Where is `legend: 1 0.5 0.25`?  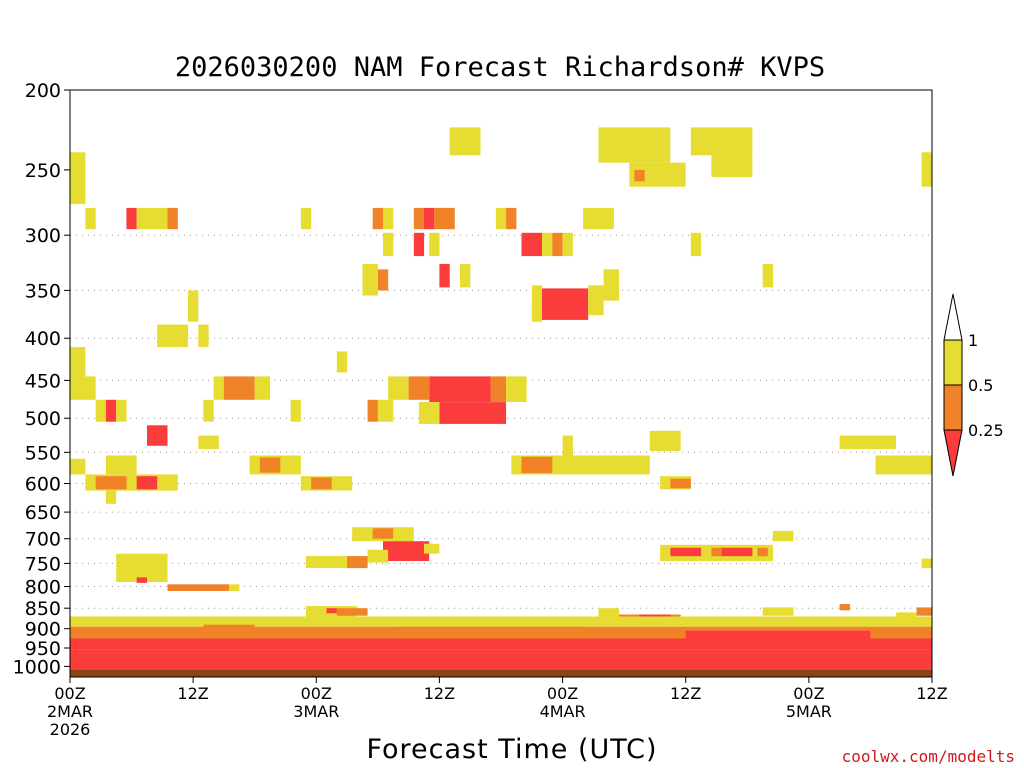 legend: 1 0.5 0.25 is located at coordinates (973, 385).